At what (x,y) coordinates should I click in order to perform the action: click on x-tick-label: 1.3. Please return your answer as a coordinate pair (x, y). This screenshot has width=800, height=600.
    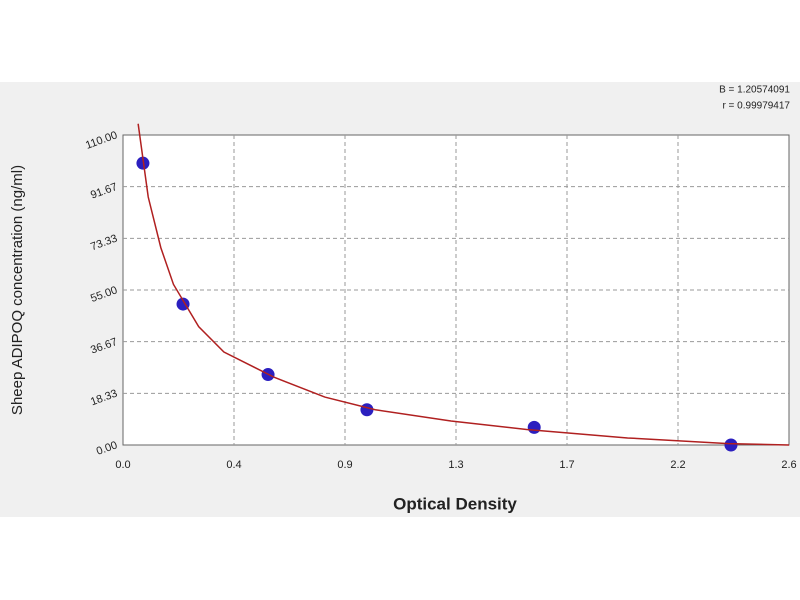
    Looking at the image, I should click on (455, 465).